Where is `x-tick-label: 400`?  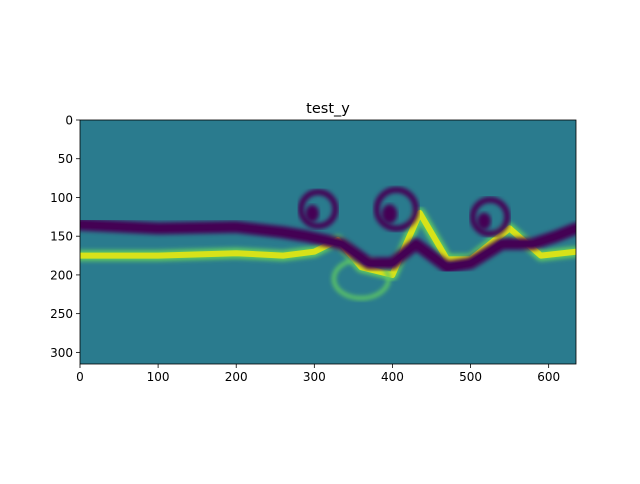 x-tick-label: 400 is located at coordinates (392, 377).